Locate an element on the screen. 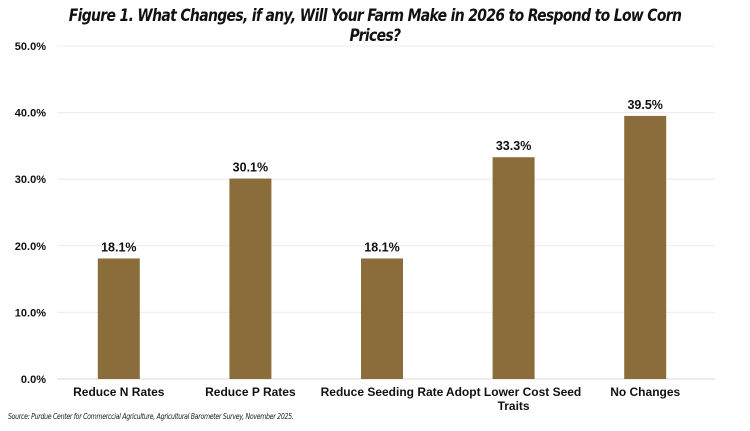 Image resolution: width=750 pixels, height=431 pixels. y-tick-label: 20.0% is located at coordinates (30, 247).